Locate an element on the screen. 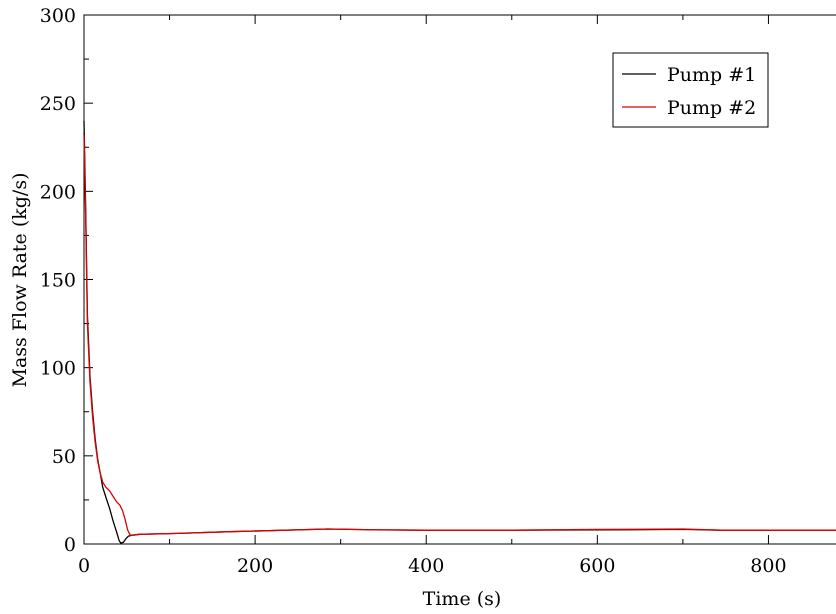 The width and height of the screenshot is (836, 614). x-tick-label: 0 is located at coordinates (84, 566).